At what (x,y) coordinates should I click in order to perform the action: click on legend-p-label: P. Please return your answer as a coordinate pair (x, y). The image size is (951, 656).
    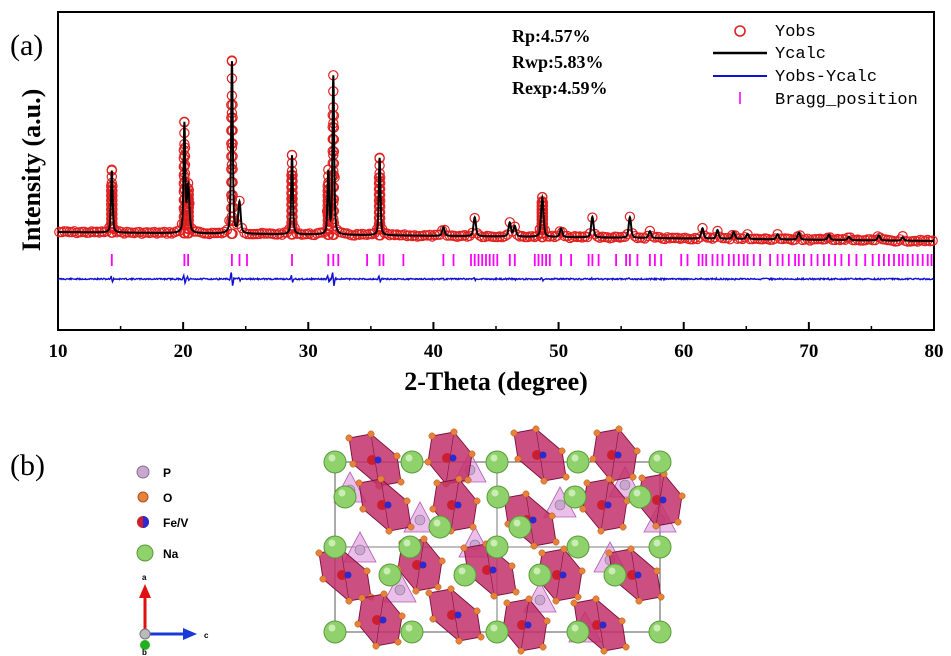
    Looking at the image, I should click on (167, 473).